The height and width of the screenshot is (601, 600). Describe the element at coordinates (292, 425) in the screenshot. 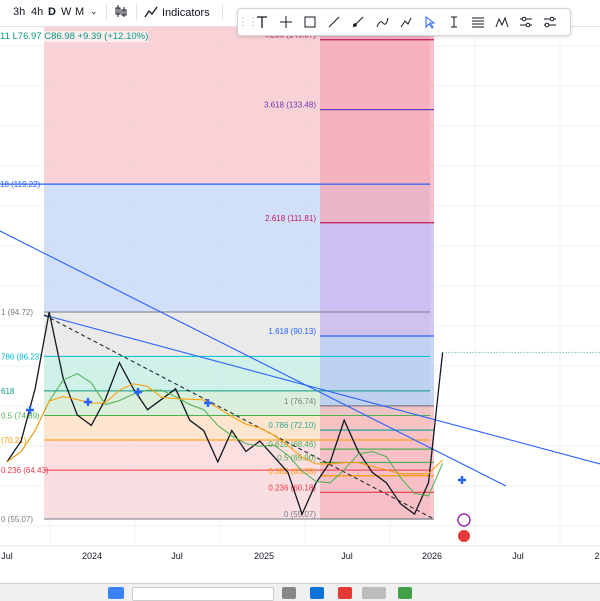

I see `fib-label: 0.786 (72.10)` at that location.